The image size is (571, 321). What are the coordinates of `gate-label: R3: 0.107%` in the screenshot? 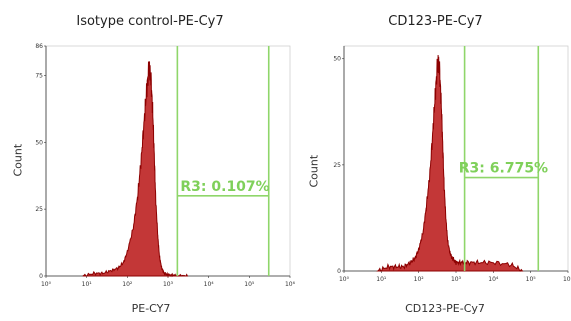 It's located at (224, 187).